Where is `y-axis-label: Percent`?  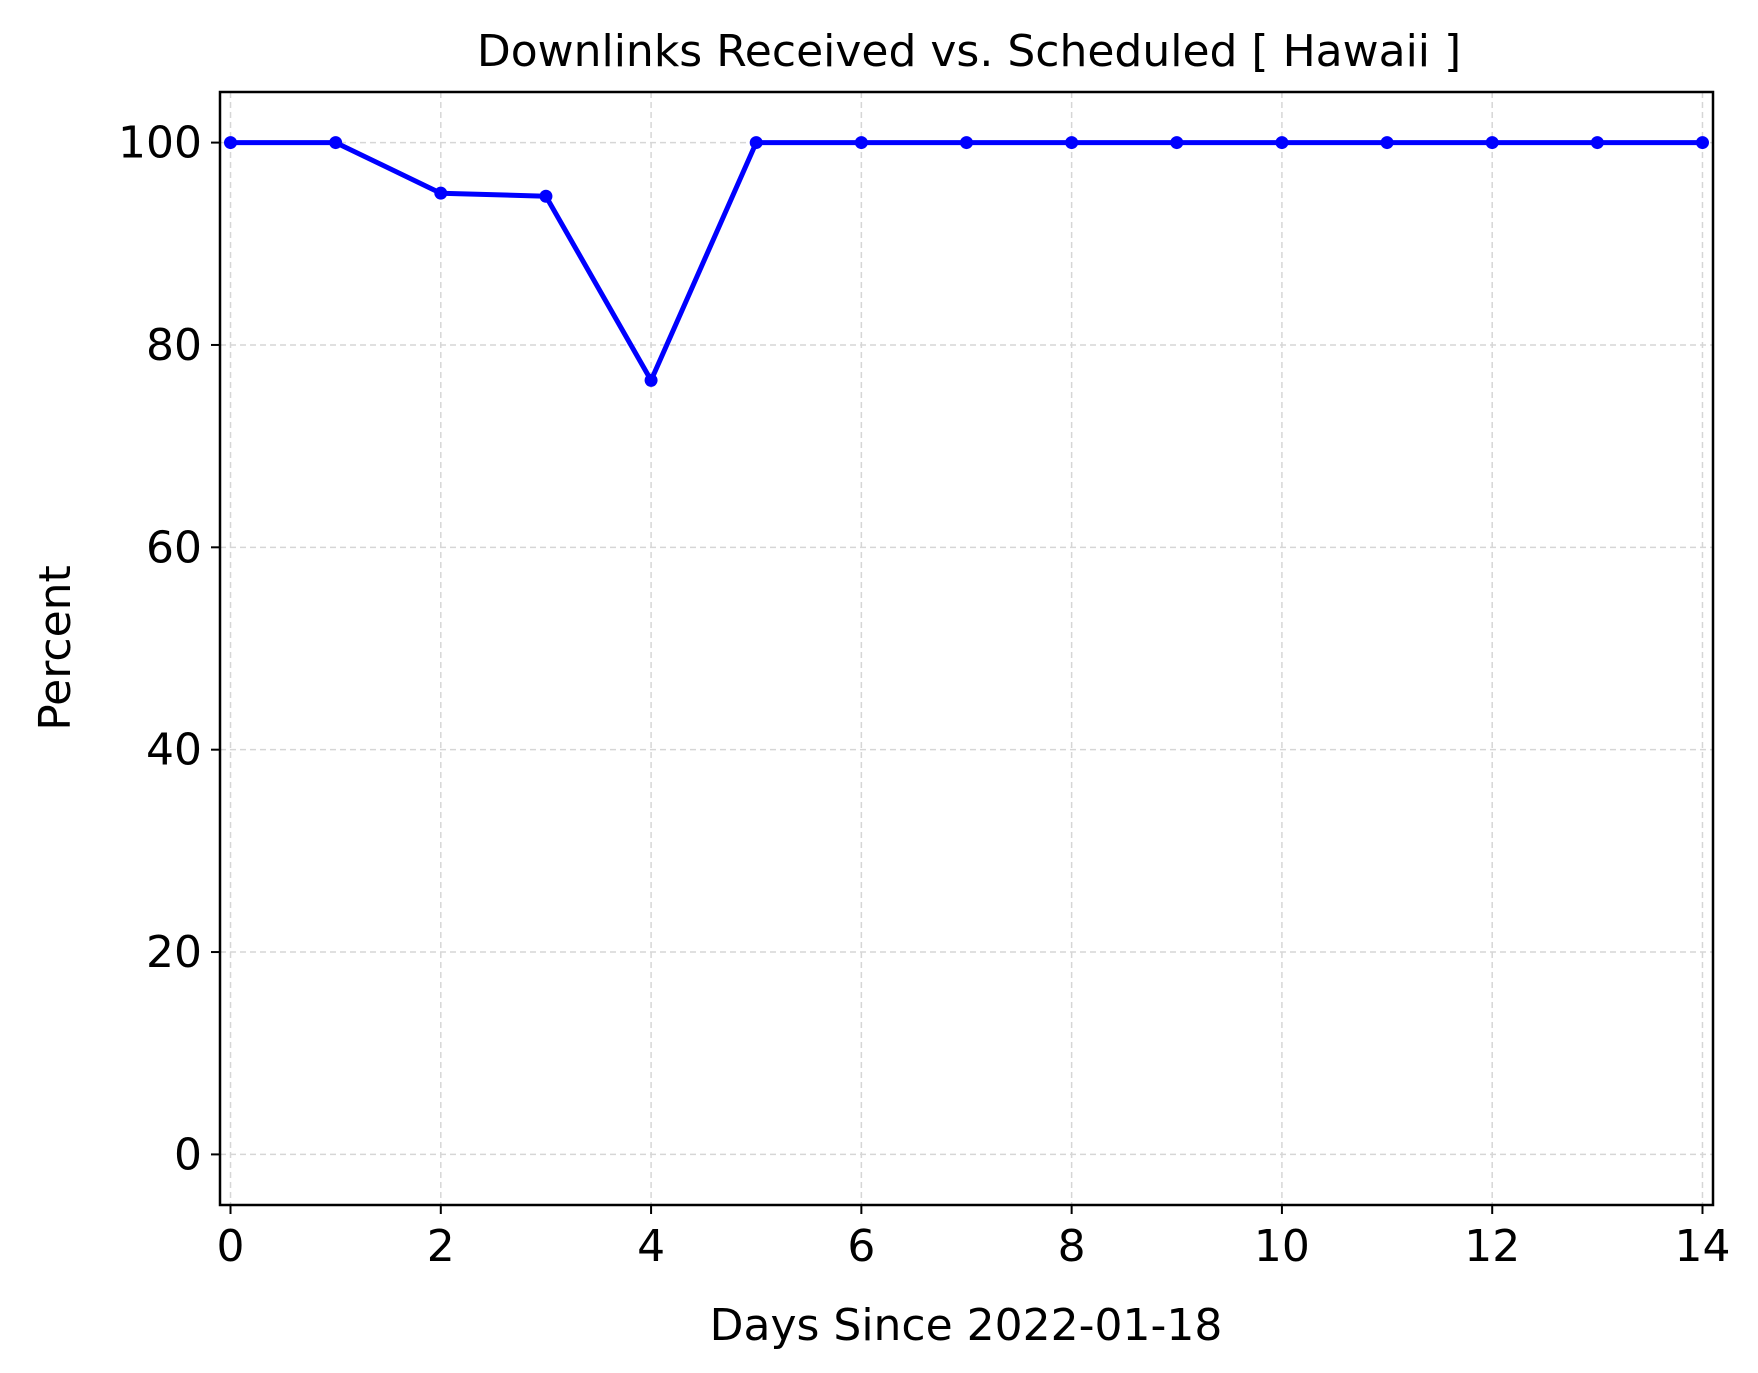
y-axis-label: Percent is located at coordinates (55, 648).